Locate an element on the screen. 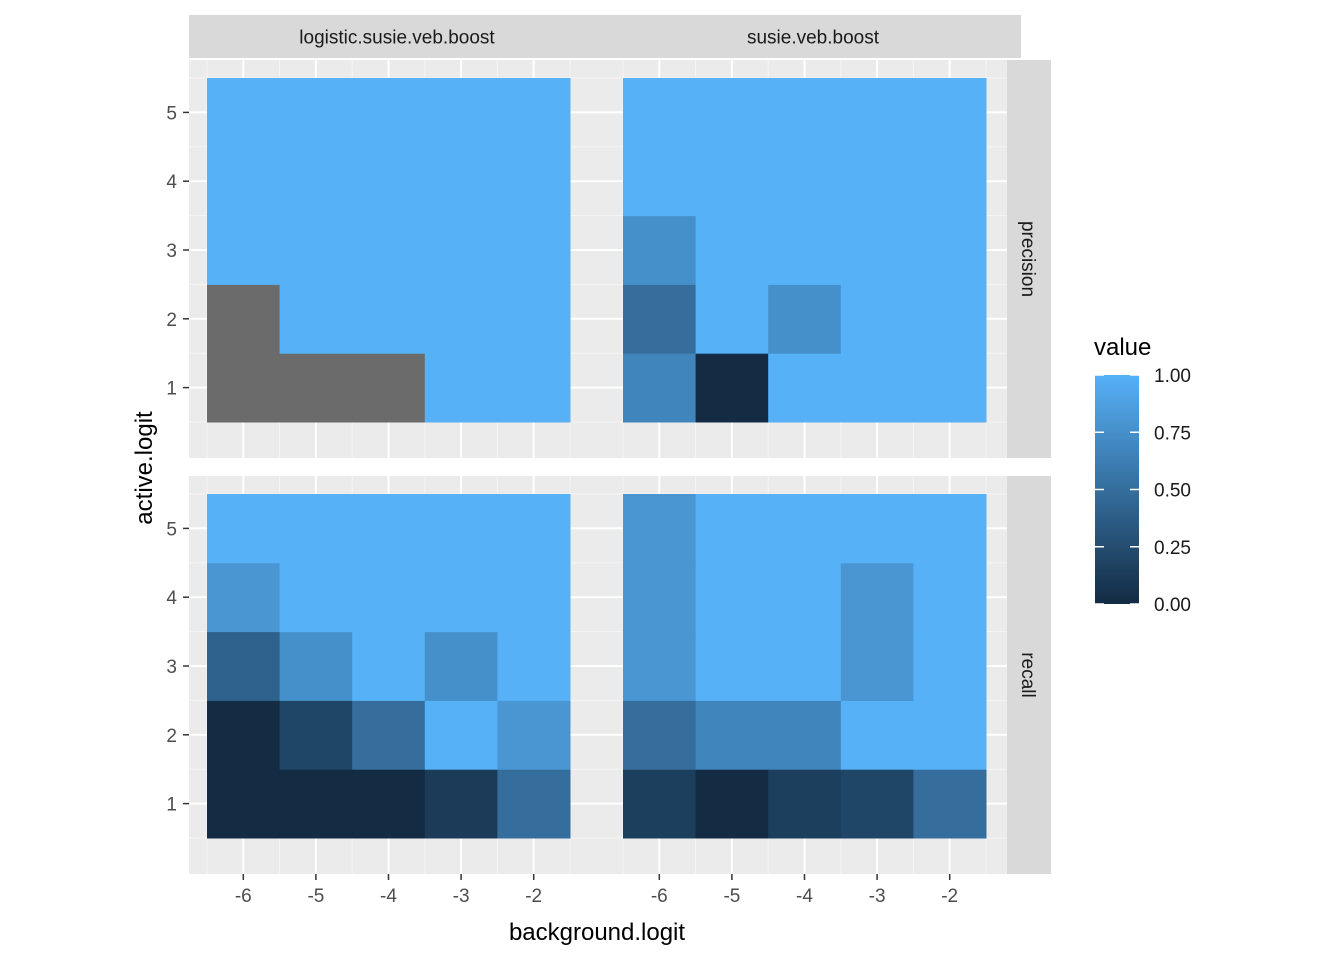 The image size is (1344, 960). x-tick-label: -6 is located at coordinates (243, 896).